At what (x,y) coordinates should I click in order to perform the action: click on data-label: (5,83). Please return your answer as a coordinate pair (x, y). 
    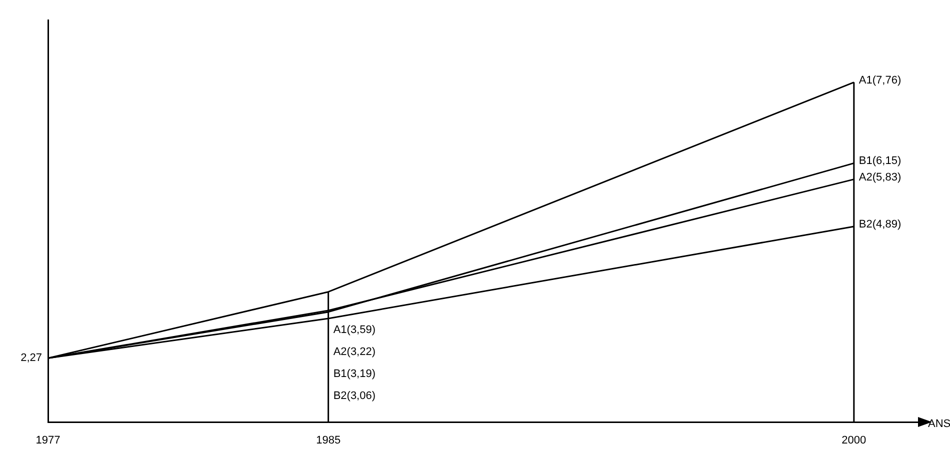
    Looking at the image, I should click on (887, 177).